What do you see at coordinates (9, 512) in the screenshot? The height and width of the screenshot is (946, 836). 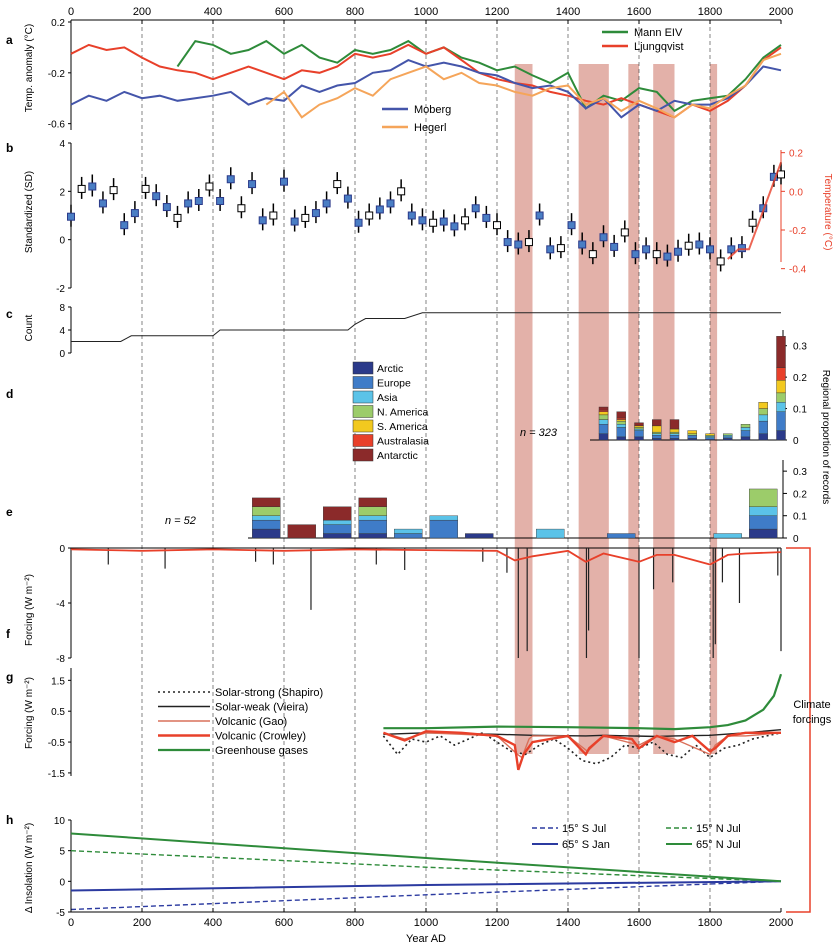 I see `panel-label-e: e` at bounding box center [9, 512].